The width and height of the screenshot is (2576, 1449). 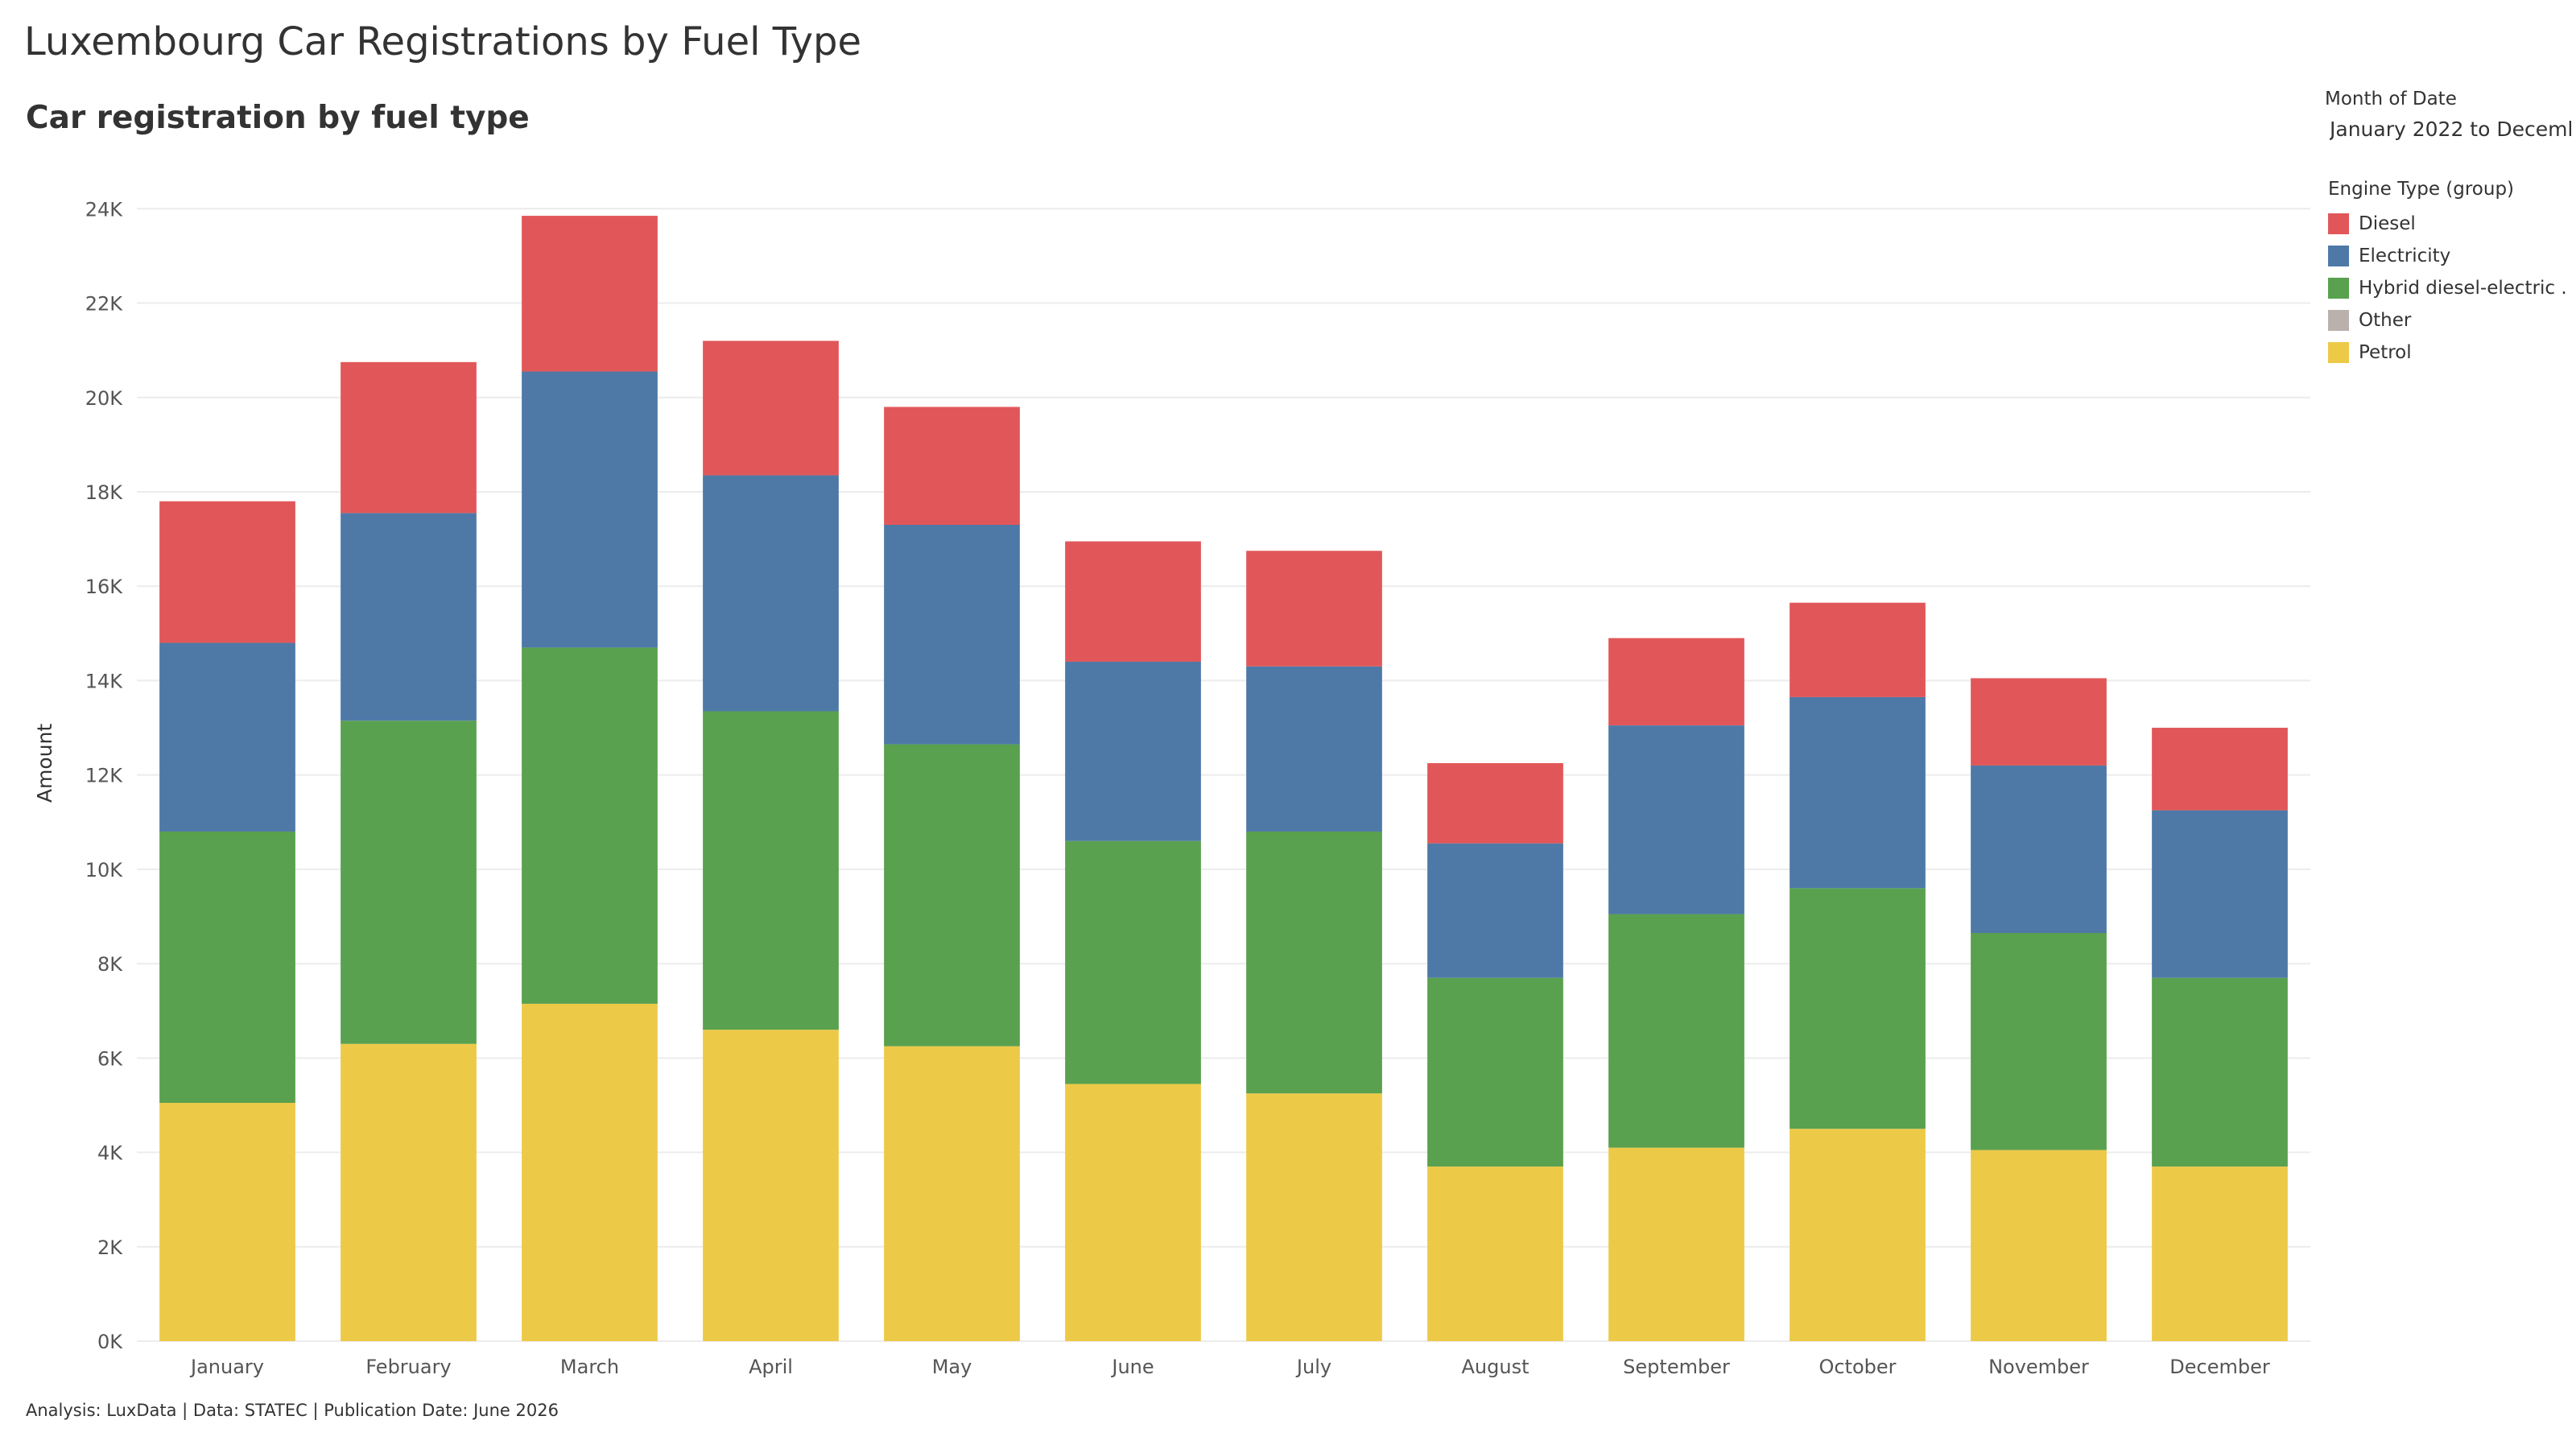 I want to click on bar-march-electricity, so click(x=590, y=509).